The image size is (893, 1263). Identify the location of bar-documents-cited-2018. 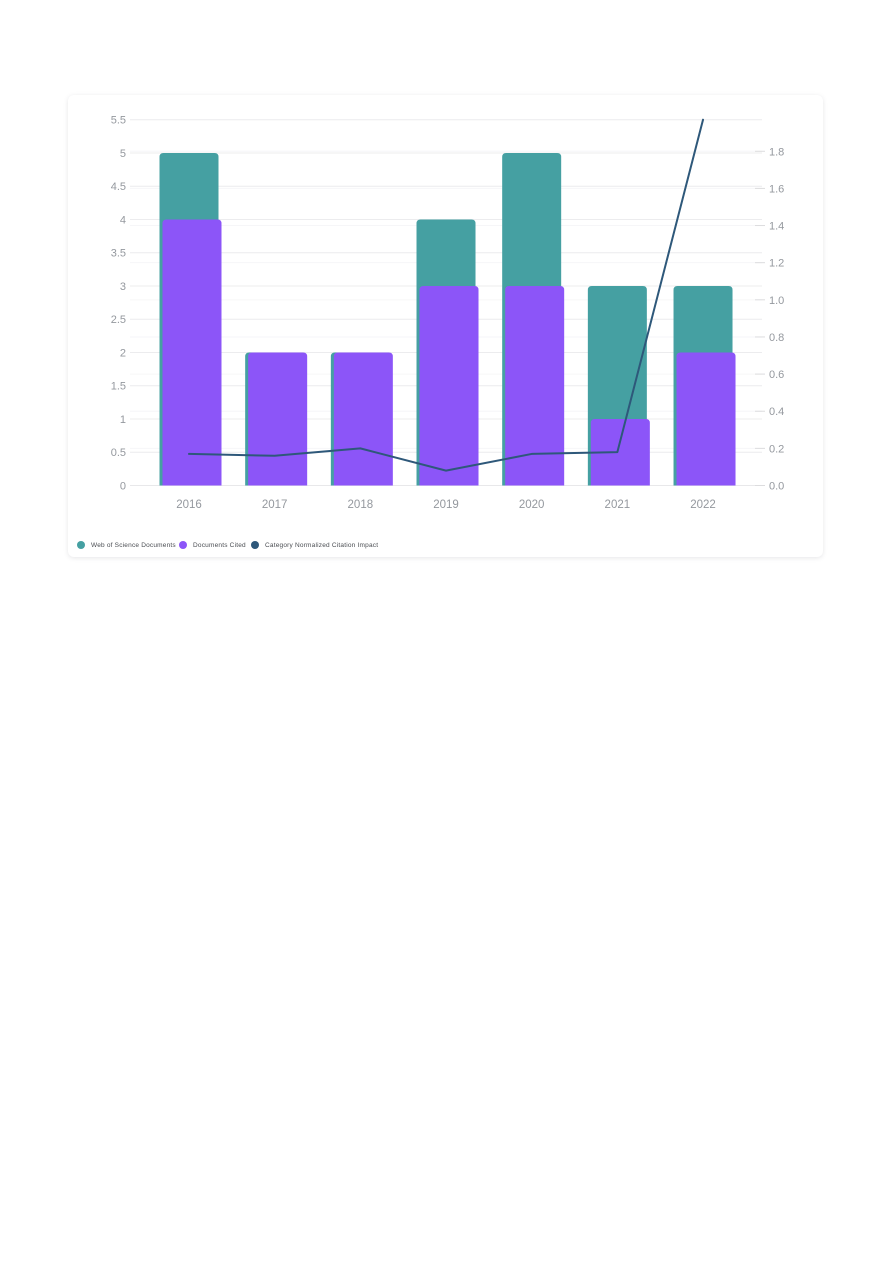
(363, 419).